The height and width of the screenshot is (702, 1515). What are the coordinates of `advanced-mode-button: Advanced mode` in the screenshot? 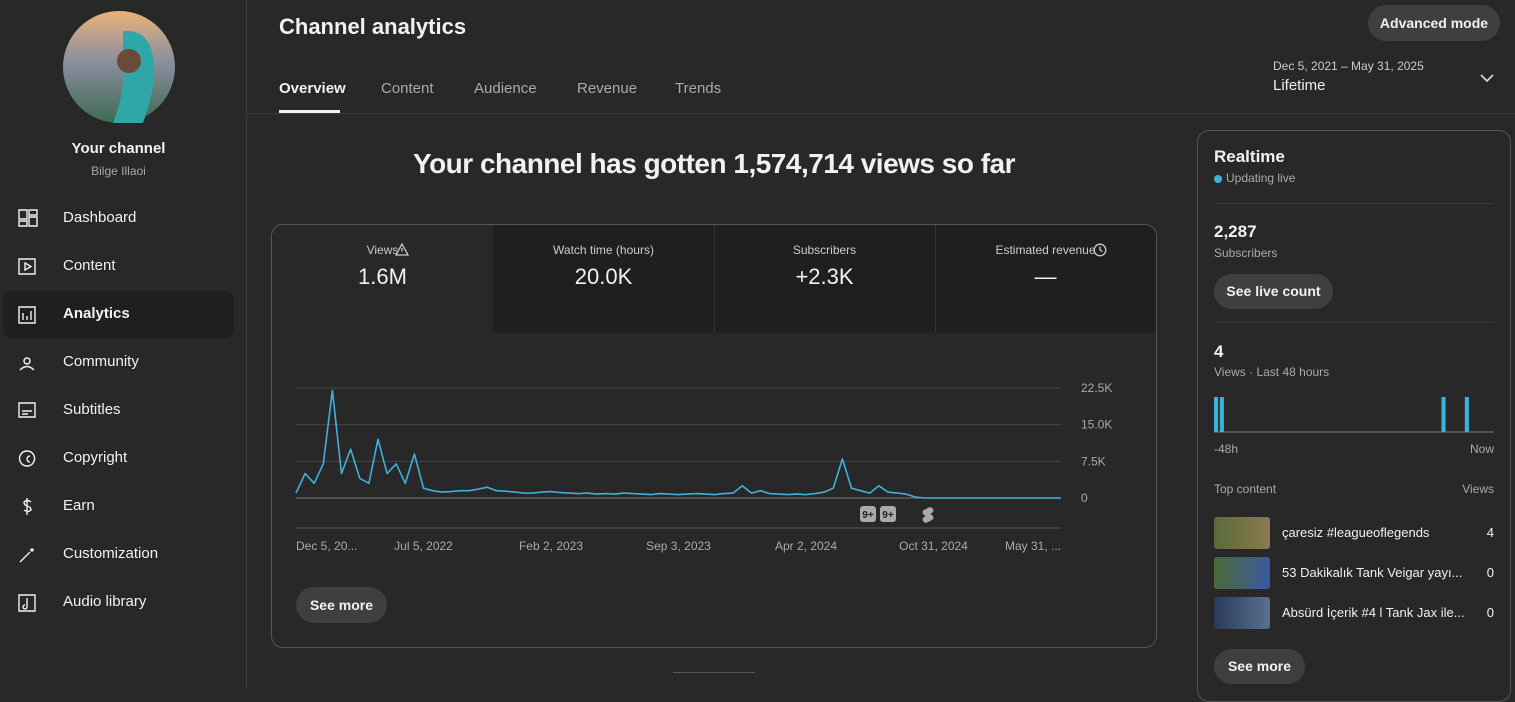 It's located at (1434, 23).